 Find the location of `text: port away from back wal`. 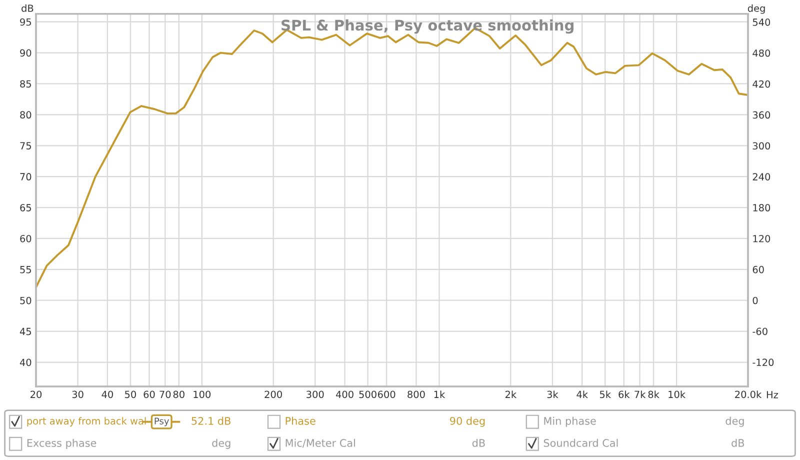

text: port away from back wal is located at coordinates (86, 422).